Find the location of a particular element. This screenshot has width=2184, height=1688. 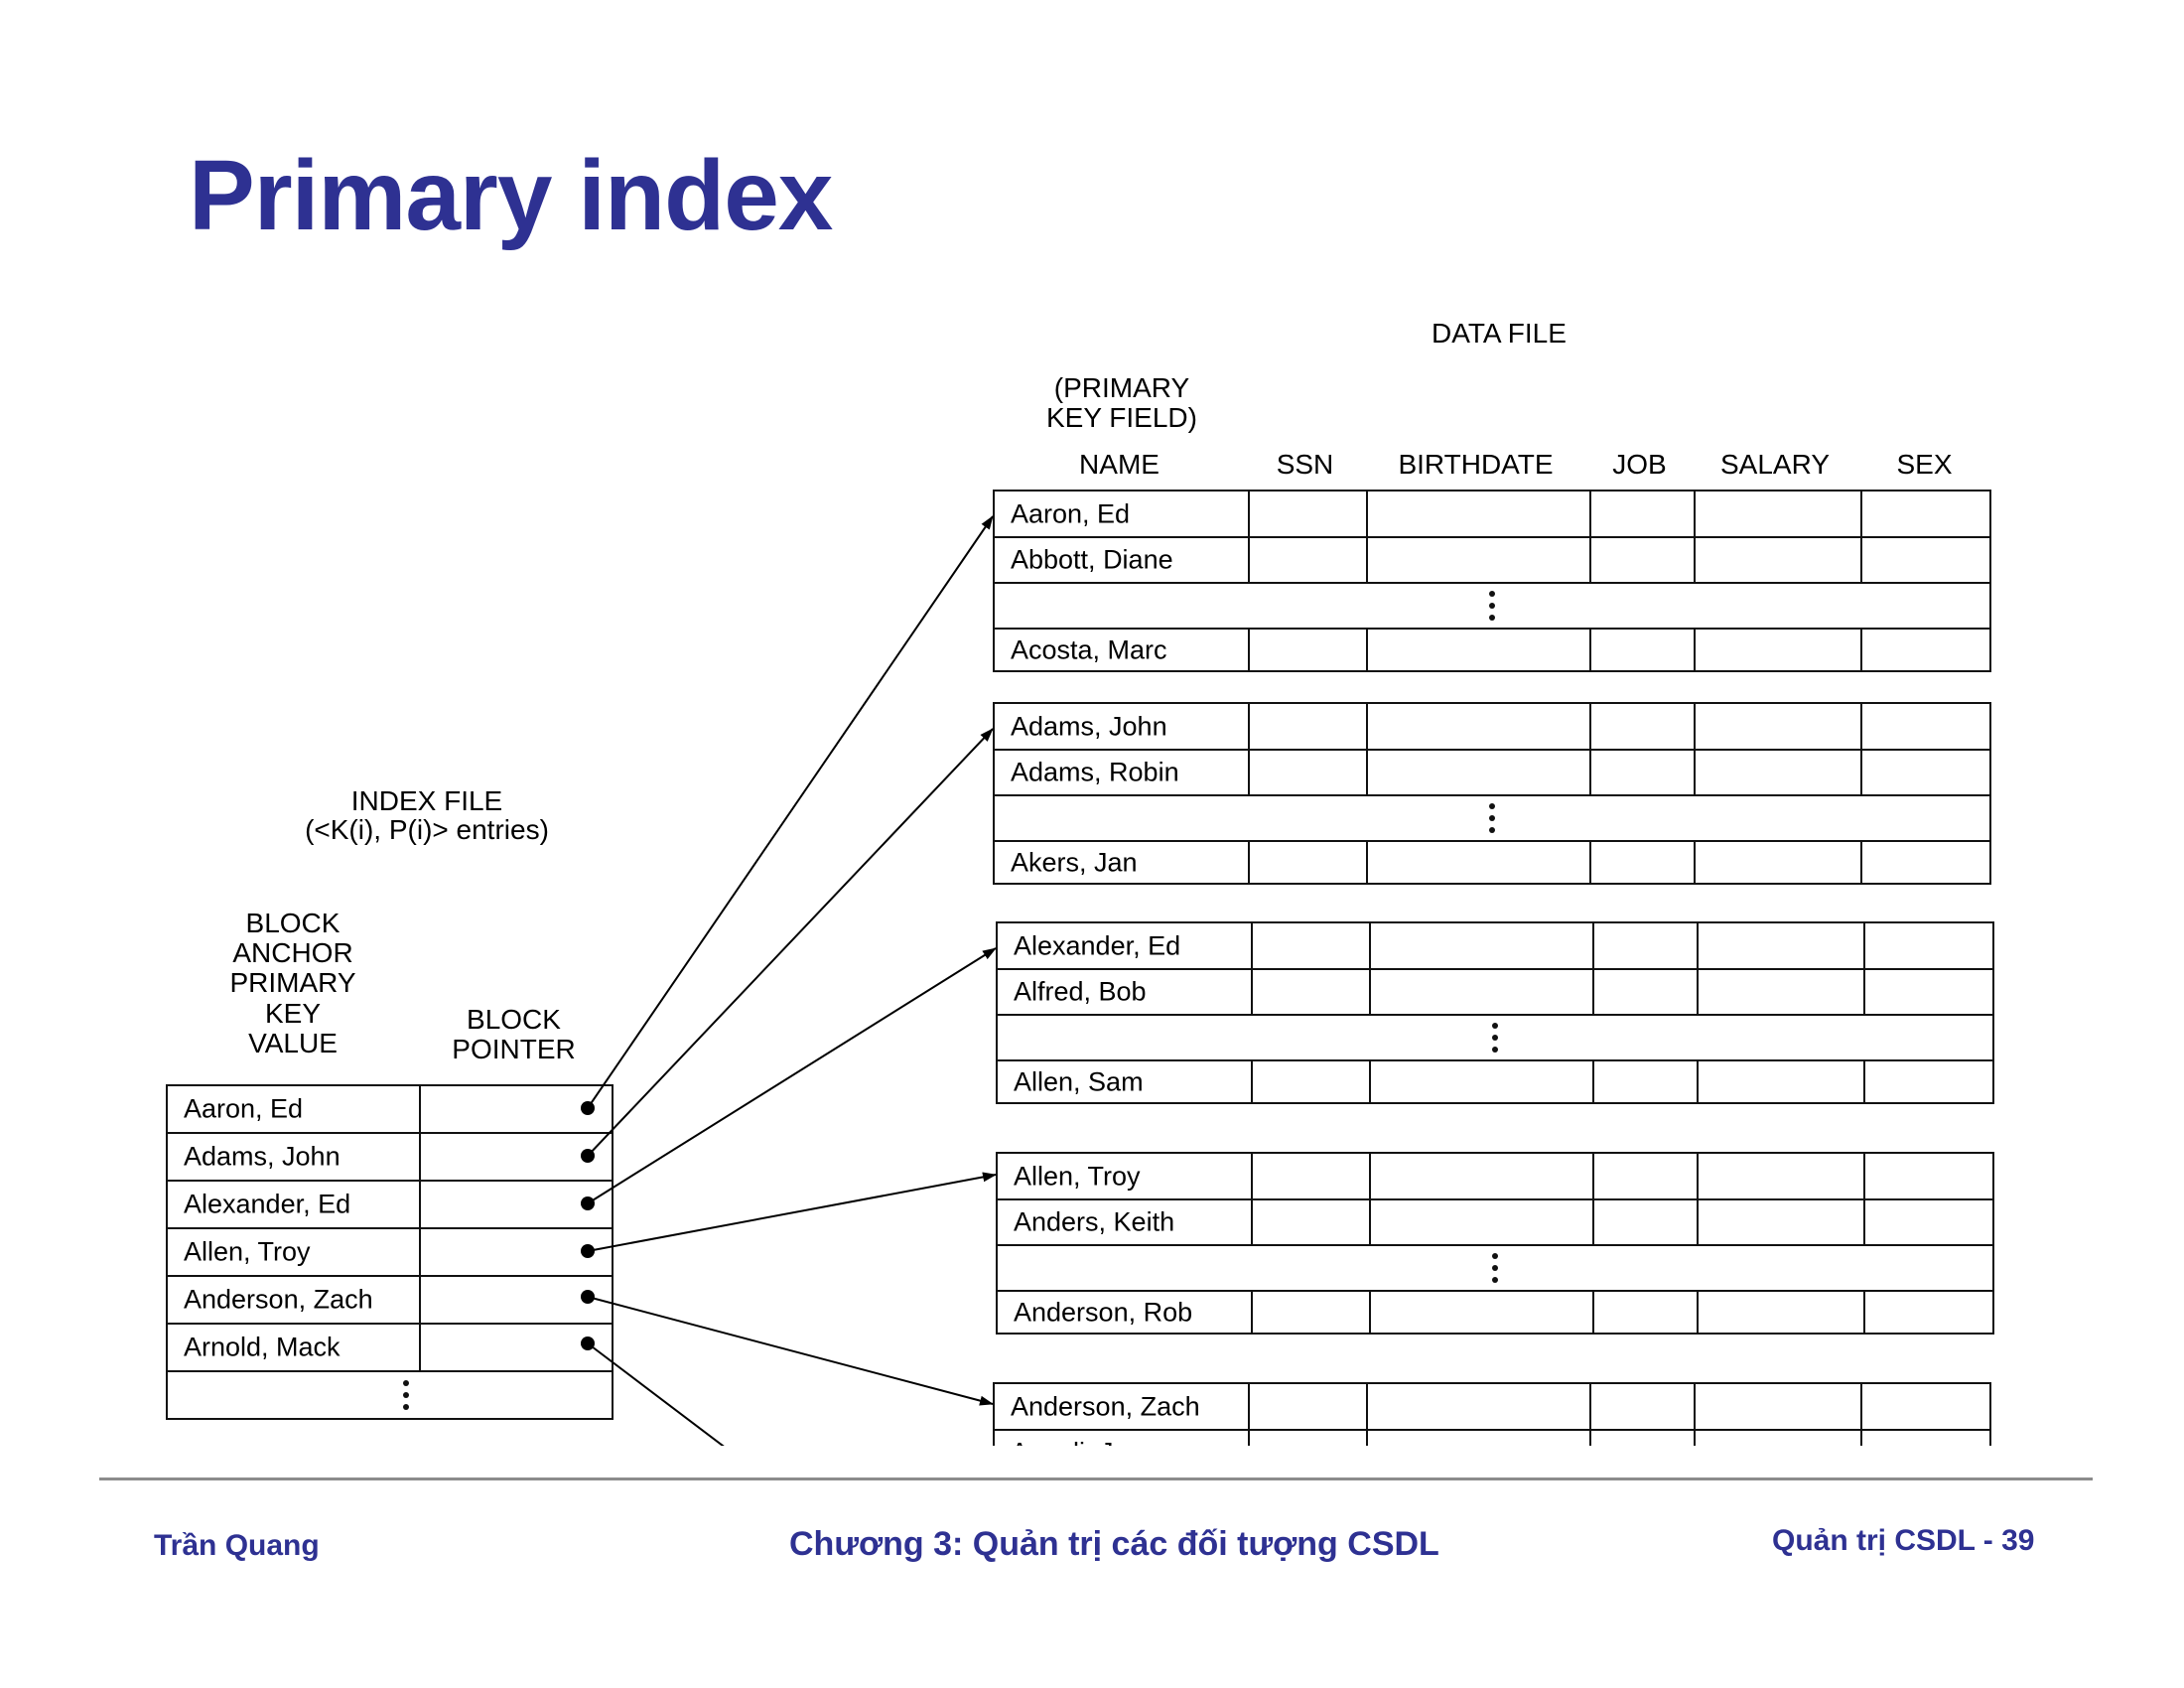

index-row: Alexander, Ed is located at coordinates (390, 1205).